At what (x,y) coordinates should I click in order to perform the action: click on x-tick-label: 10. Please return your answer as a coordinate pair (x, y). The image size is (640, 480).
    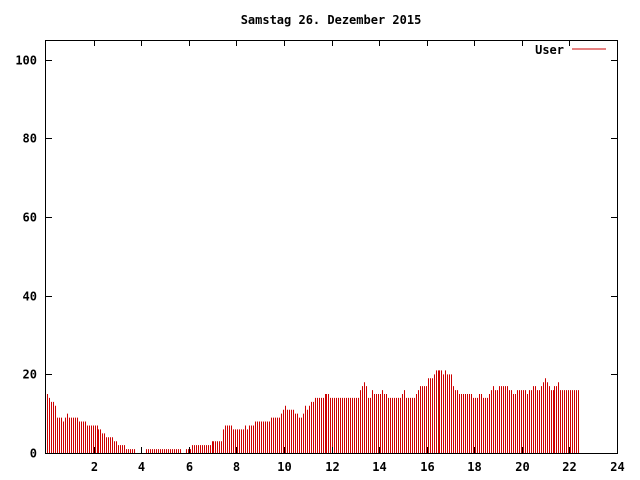
    Looking at the image, I should click on (284, 467).